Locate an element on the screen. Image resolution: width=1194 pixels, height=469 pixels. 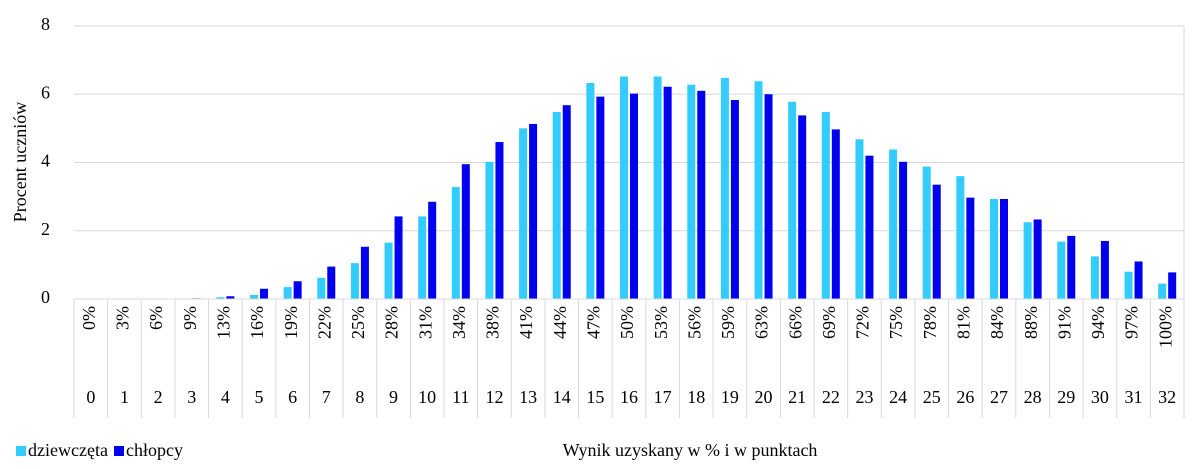
x-tick-label: 9% is located at coordinates (190, 318).